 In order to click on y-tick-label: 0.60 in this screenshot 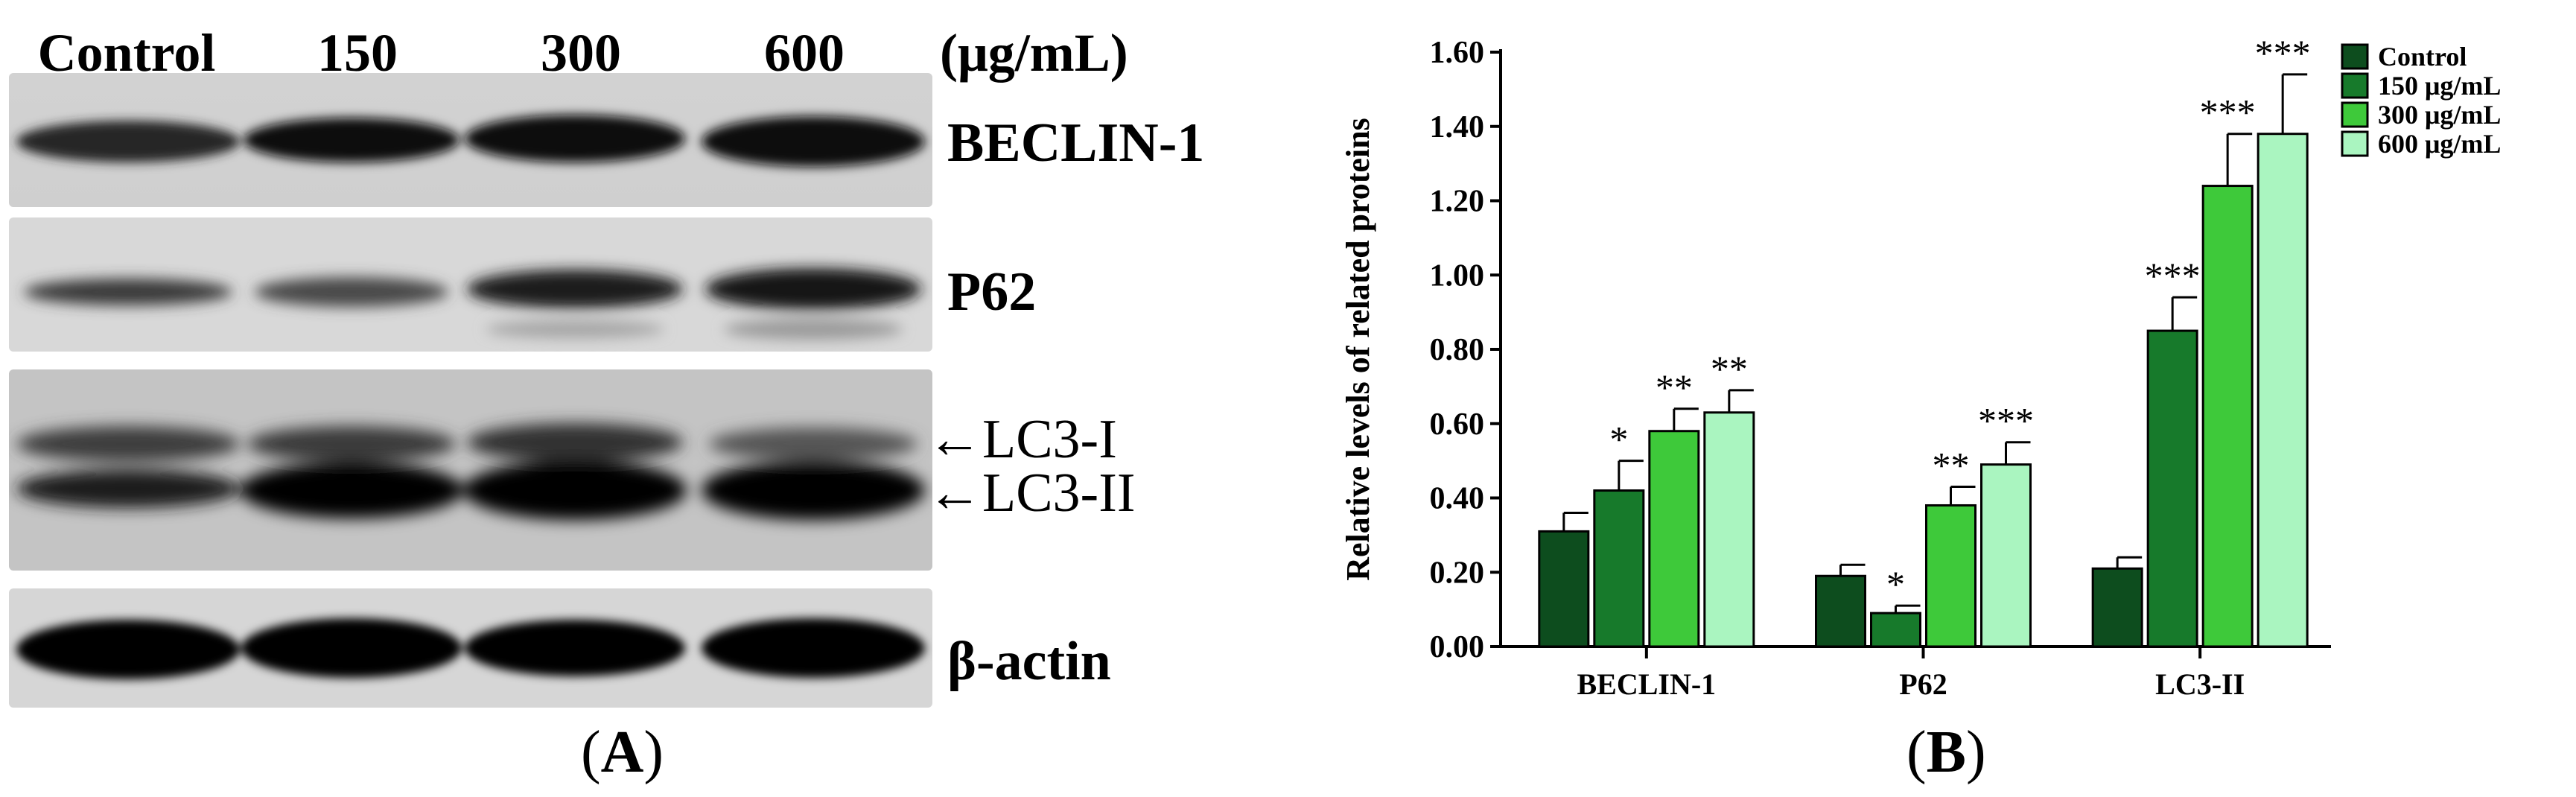, I will do `click(1457, 425)`.